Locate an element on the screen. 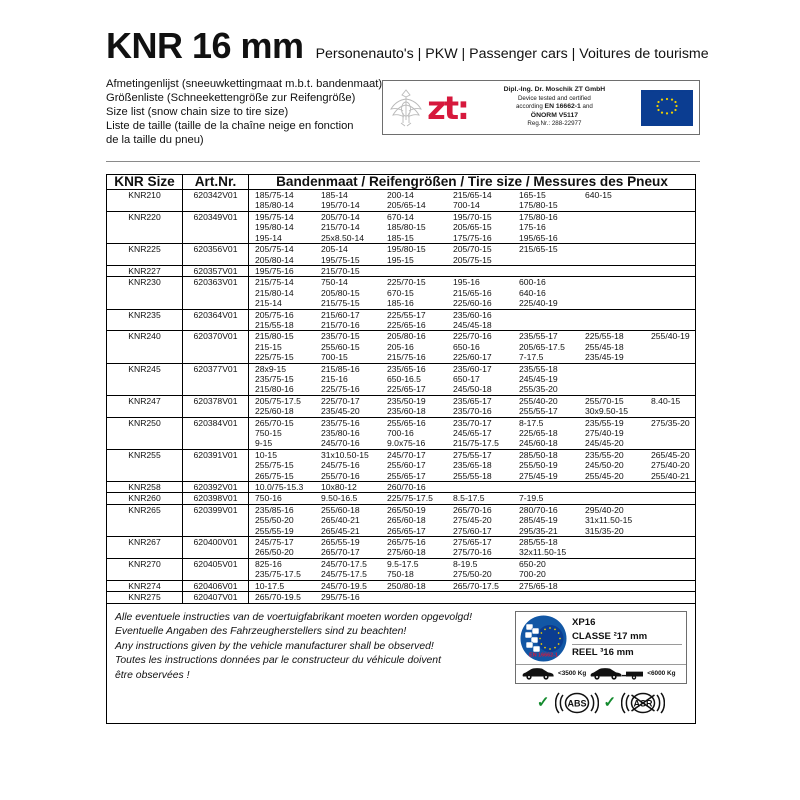 The height and width of the screenshot is (800, 800). tire-size-column: 195/75-16 is located at coordinates (282, 271).